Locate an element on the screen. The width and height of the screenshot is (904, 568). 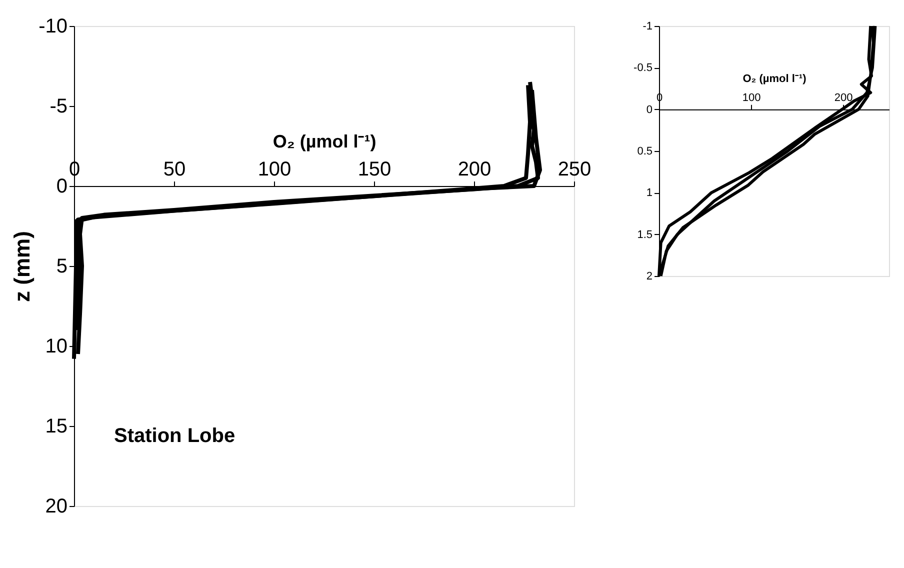
y-tick-label: 20 is located at coordinates (56, 507).